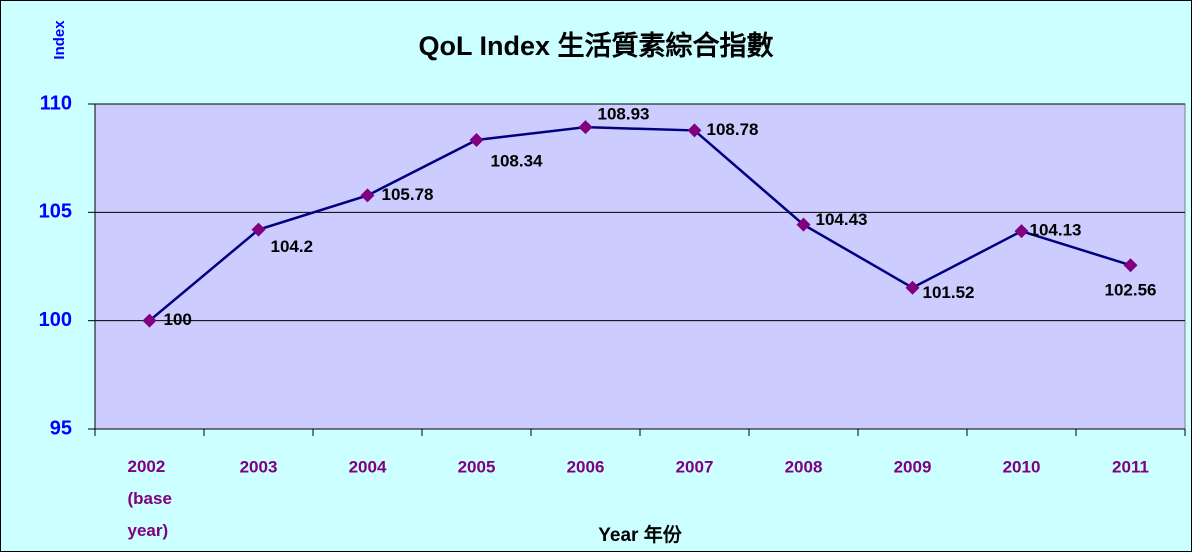 The width and height of the screenshot is (1192, 552). I want to click on data-label: 108.93, so click(624, 114).